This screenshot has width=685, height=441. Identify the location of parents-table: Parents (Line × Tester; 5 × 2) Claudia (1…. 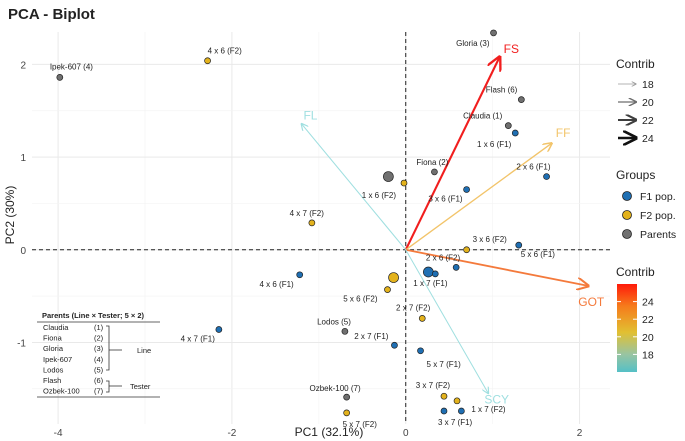
(98, 354).